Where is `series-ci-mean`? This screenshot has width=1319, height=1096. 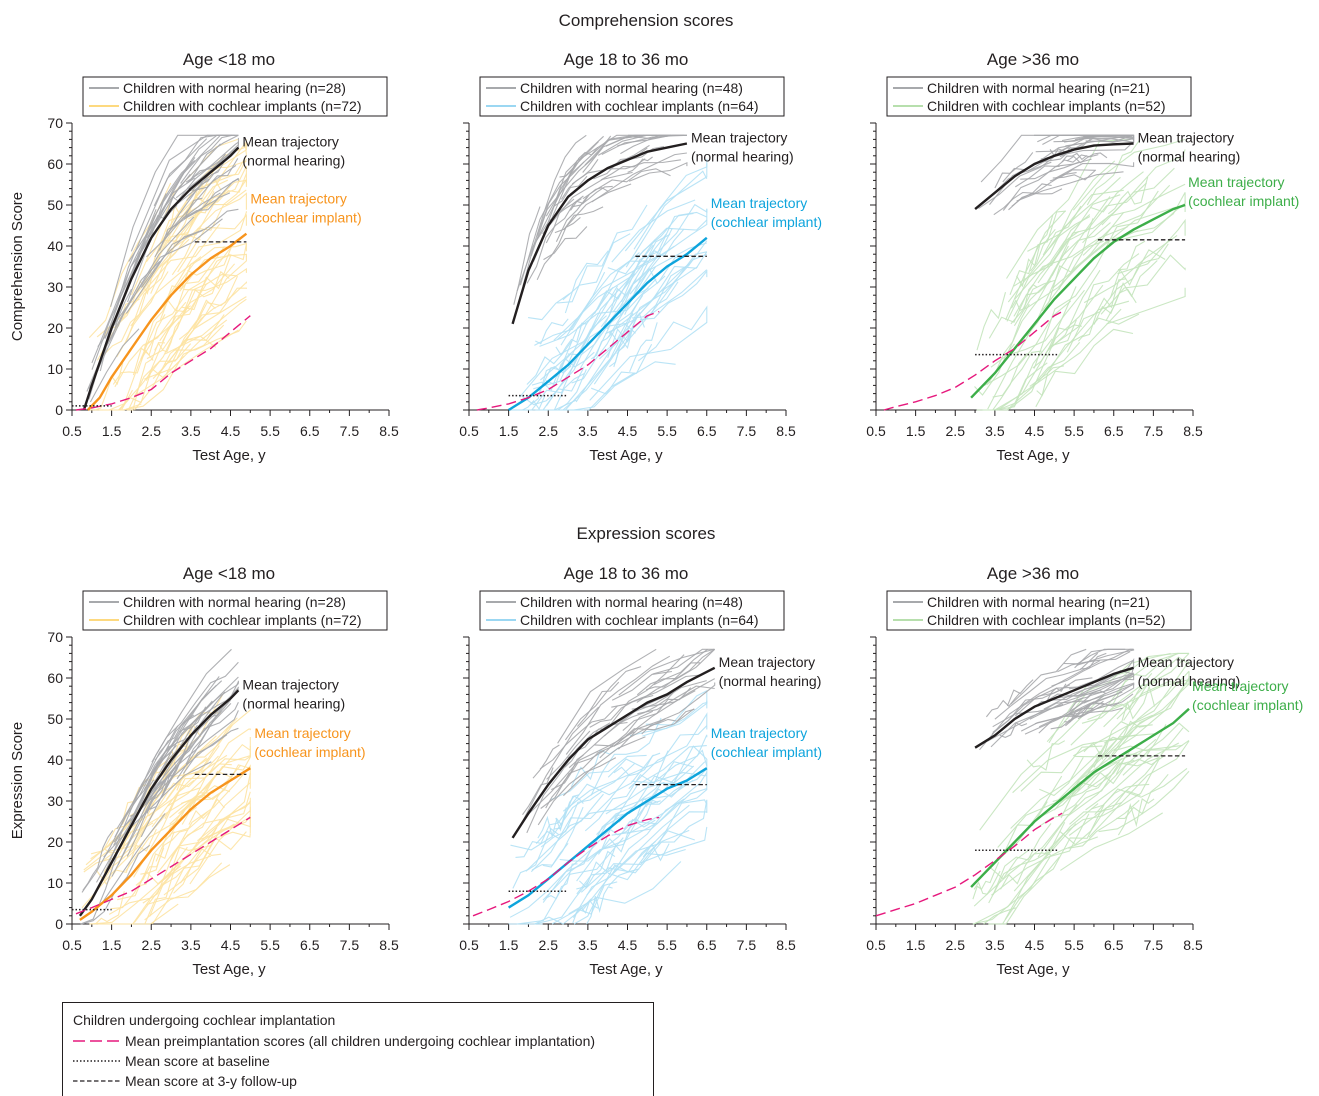
series-ci-mean is located at coordinates (1080, 797).